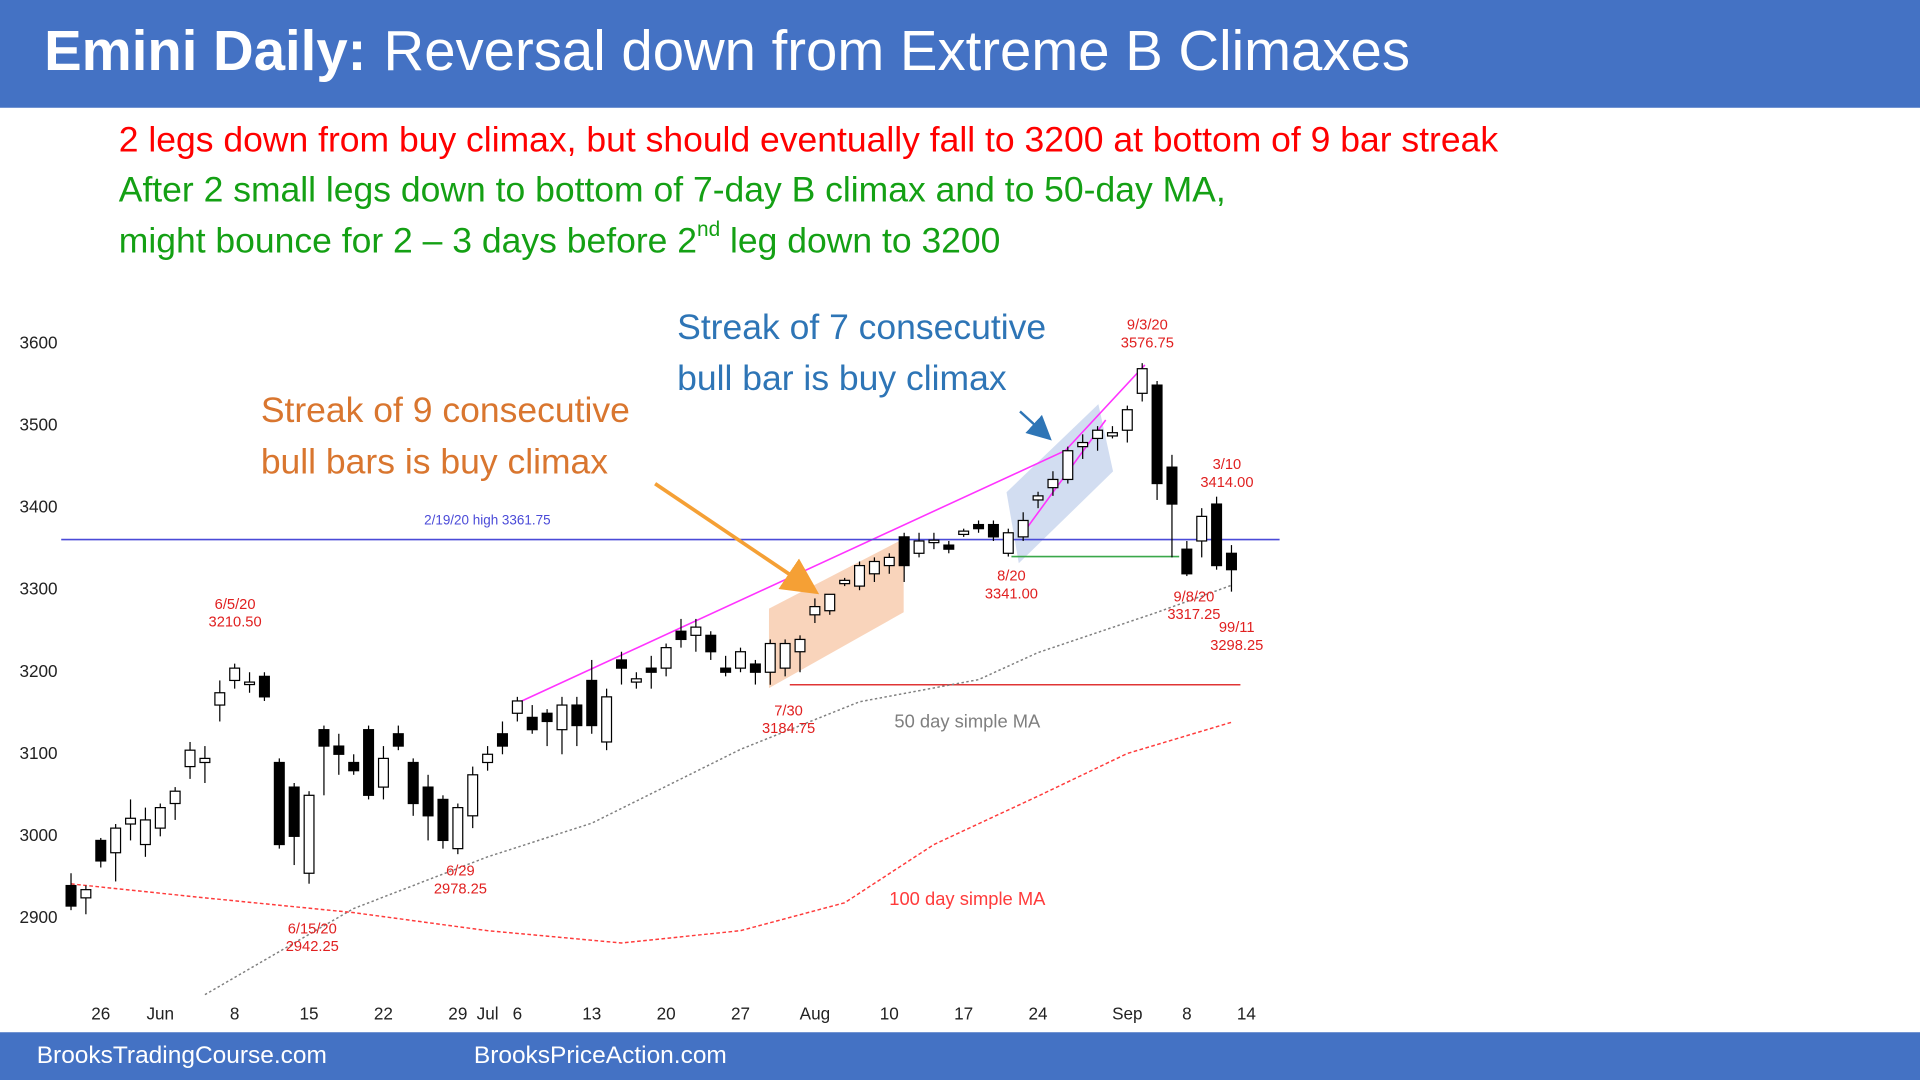  Describe the element at coordinates (960, 1056) in the screenshot. I see `footer-bar` at that location.